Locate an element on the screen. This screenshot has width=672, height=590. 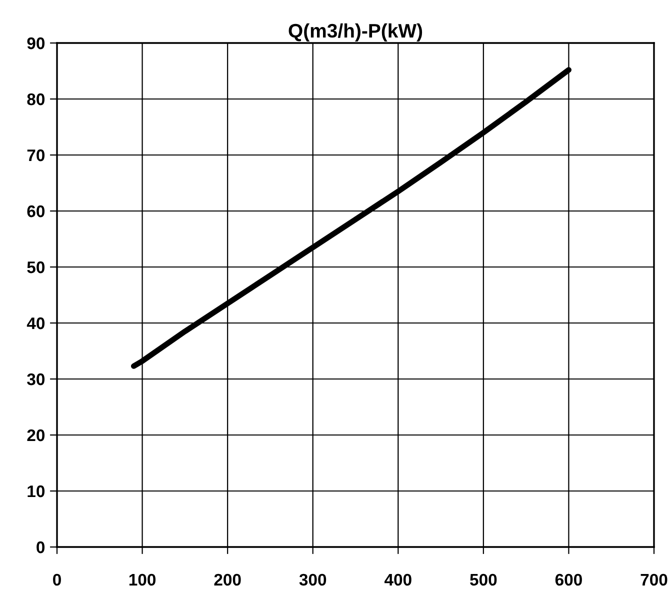
y-tick-label: 60 is located at coordinates (36, 211).